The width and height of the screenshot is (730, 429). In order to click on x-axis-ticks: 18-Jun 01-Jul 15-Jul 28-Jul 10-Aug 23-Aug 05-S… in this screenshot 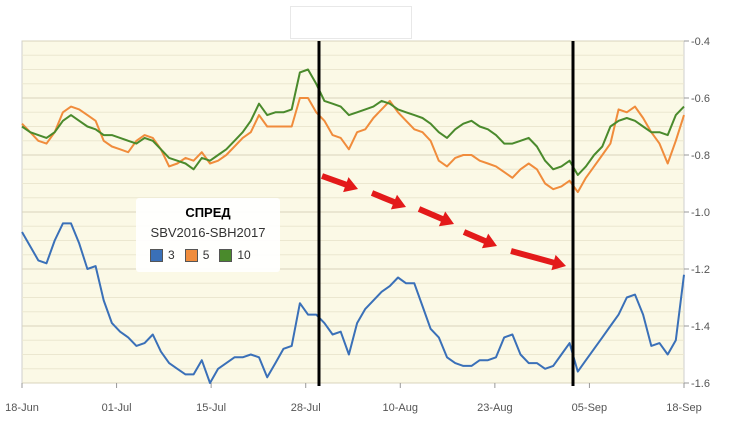, I will do `click(353, 398)`.